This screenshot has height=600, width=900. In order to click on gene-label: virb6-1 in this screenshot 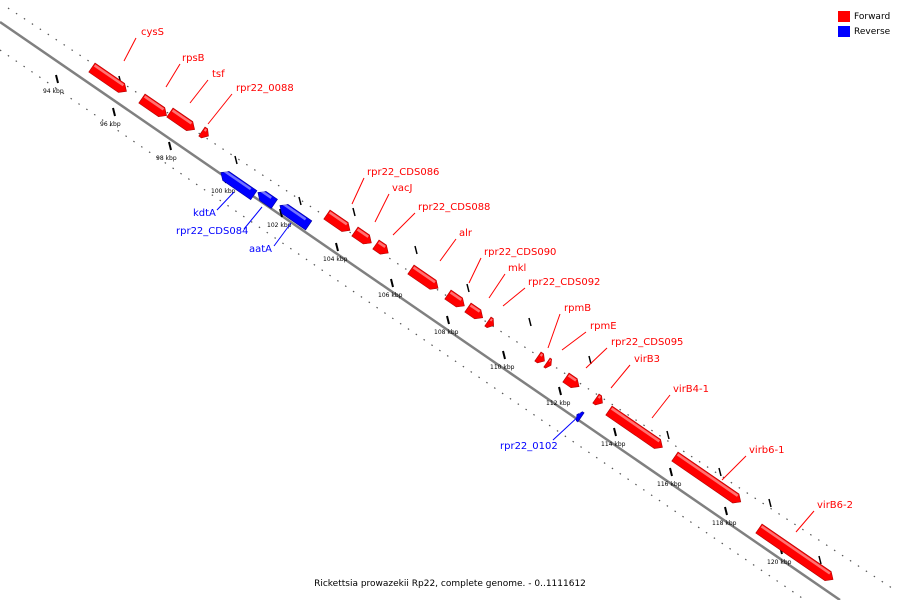, I will do `click(767, 450)`.